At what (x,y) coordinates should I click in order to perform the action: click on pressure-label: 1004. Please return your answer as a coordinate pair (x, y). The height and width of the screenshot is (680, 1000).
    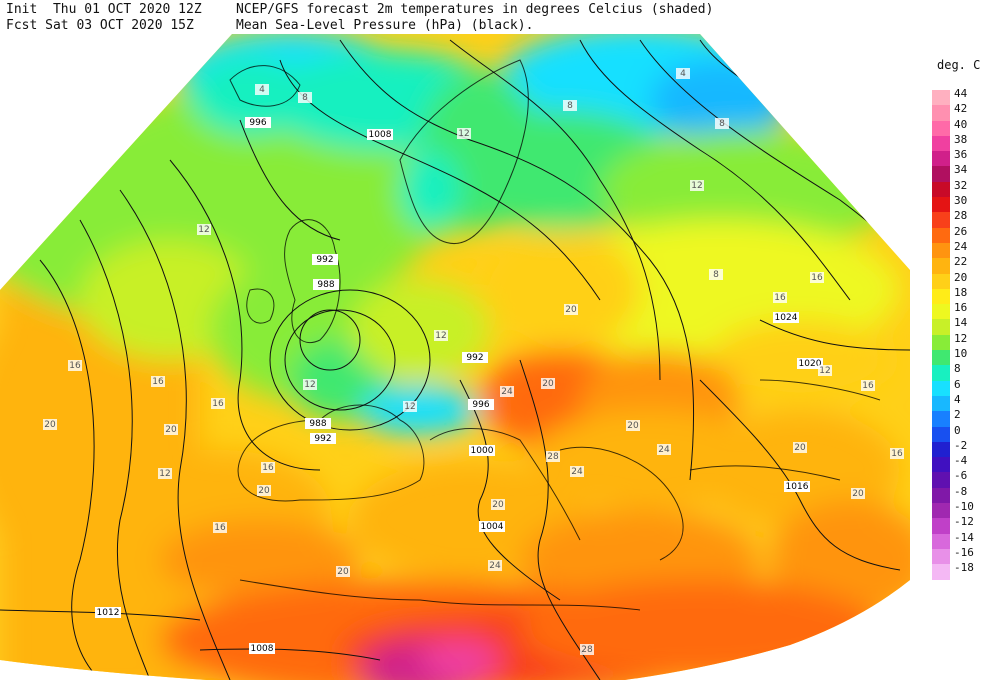
    Looking at the image, I should click on (492, 527).